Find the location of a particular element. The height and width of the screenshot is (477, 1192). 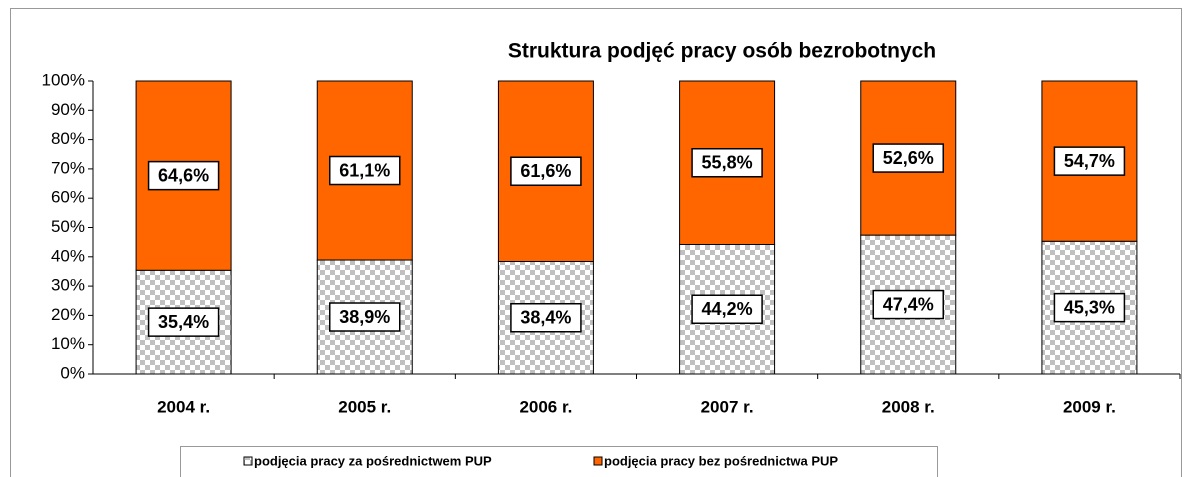

data-label: 47,4% is located at coordinates (908, 304).